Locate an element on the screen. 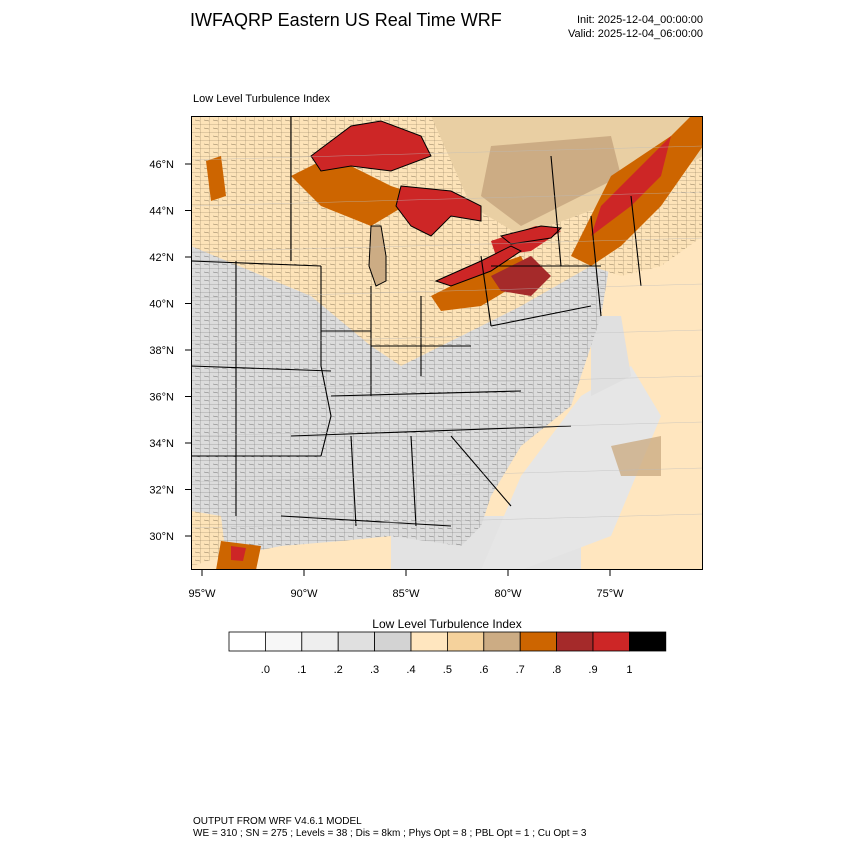 This screenshot has width=850, height=850. lake-ontario is located at coordinates (531, 235).